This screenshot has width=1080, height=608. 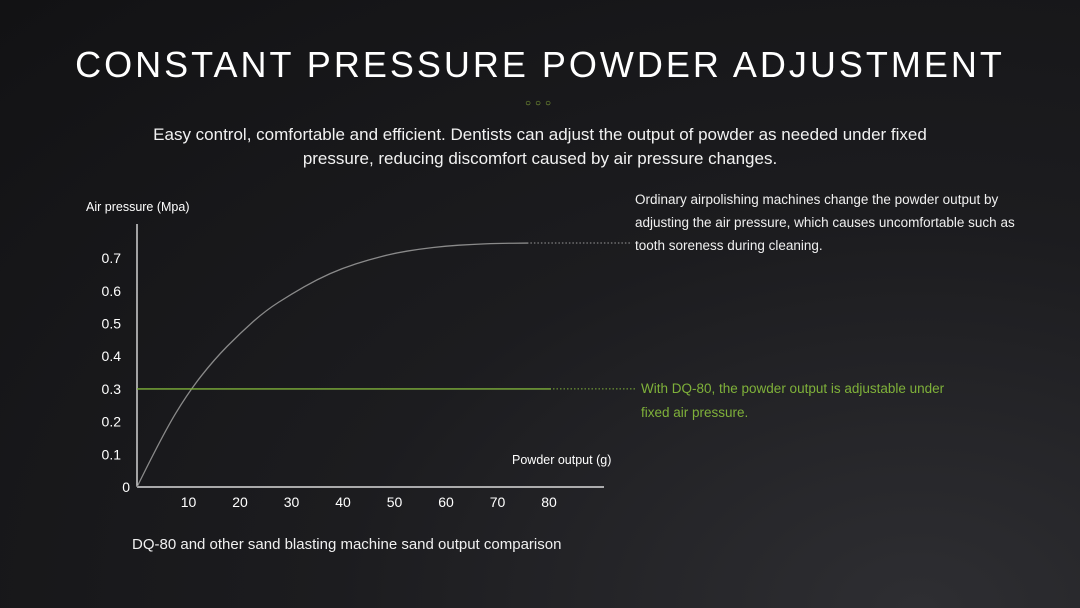 I want to click on x-tick-label: 60, so click(x=446, y=502).